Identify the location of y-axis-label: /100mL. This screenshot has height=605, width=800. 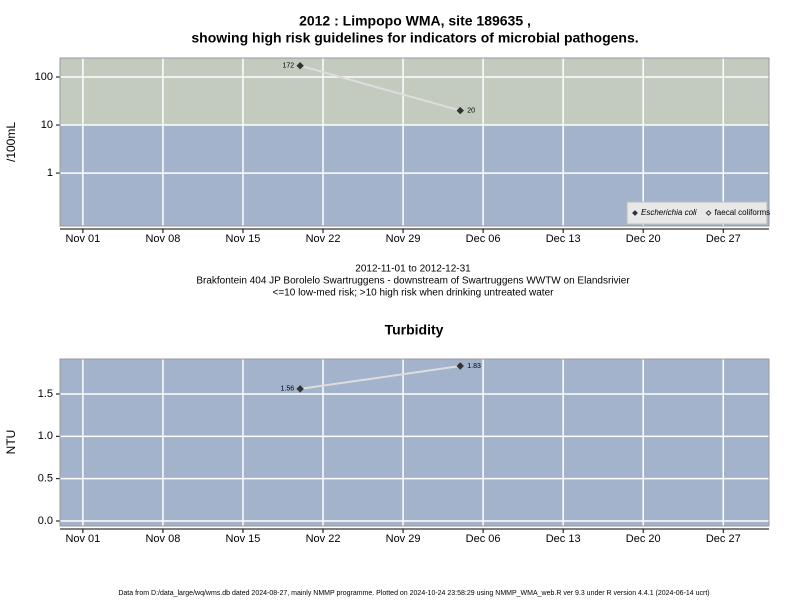
(11, 142).